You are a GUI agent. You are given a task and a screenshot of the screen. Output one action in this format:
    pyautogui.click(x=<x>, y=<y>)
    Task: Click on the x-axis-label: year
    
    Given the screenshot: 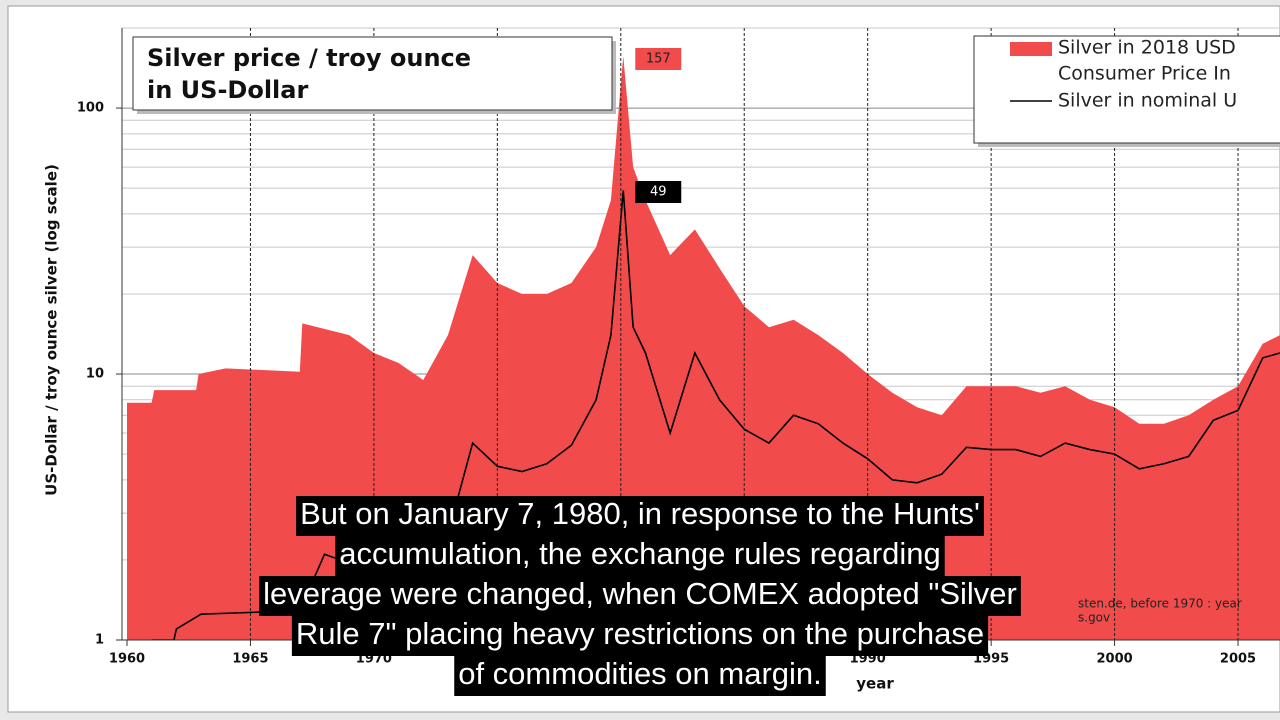 What is the action you would take?
    pyautogui.click(x=875, y=684)
    